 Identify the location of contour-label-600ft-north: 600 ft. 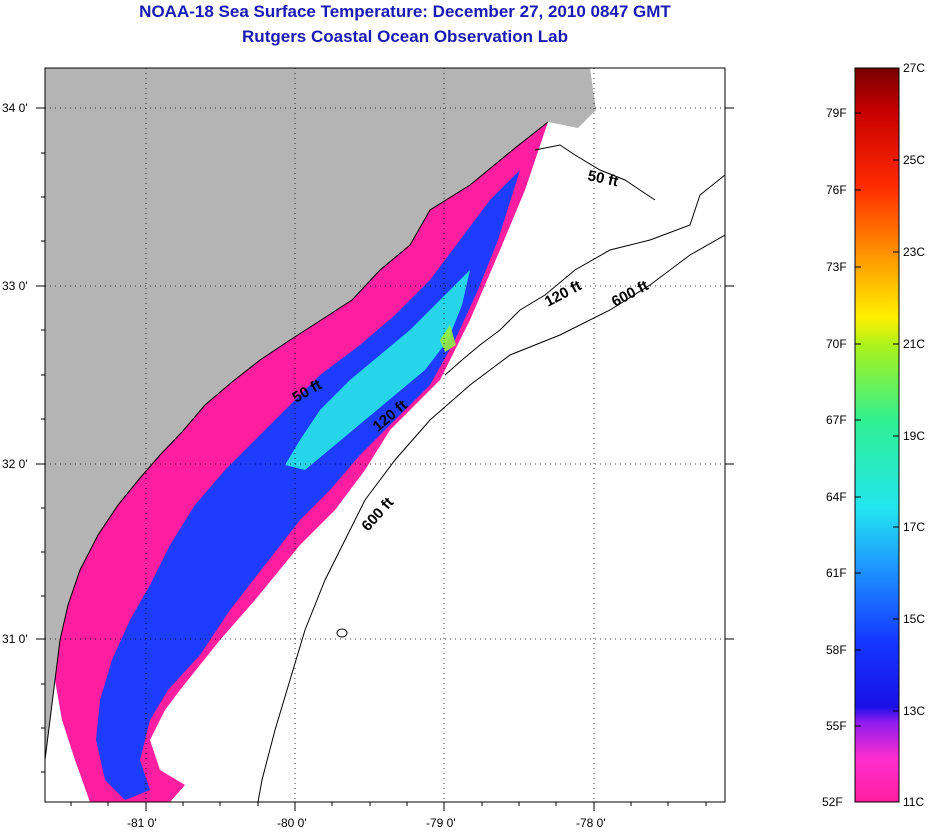
(630, 293).